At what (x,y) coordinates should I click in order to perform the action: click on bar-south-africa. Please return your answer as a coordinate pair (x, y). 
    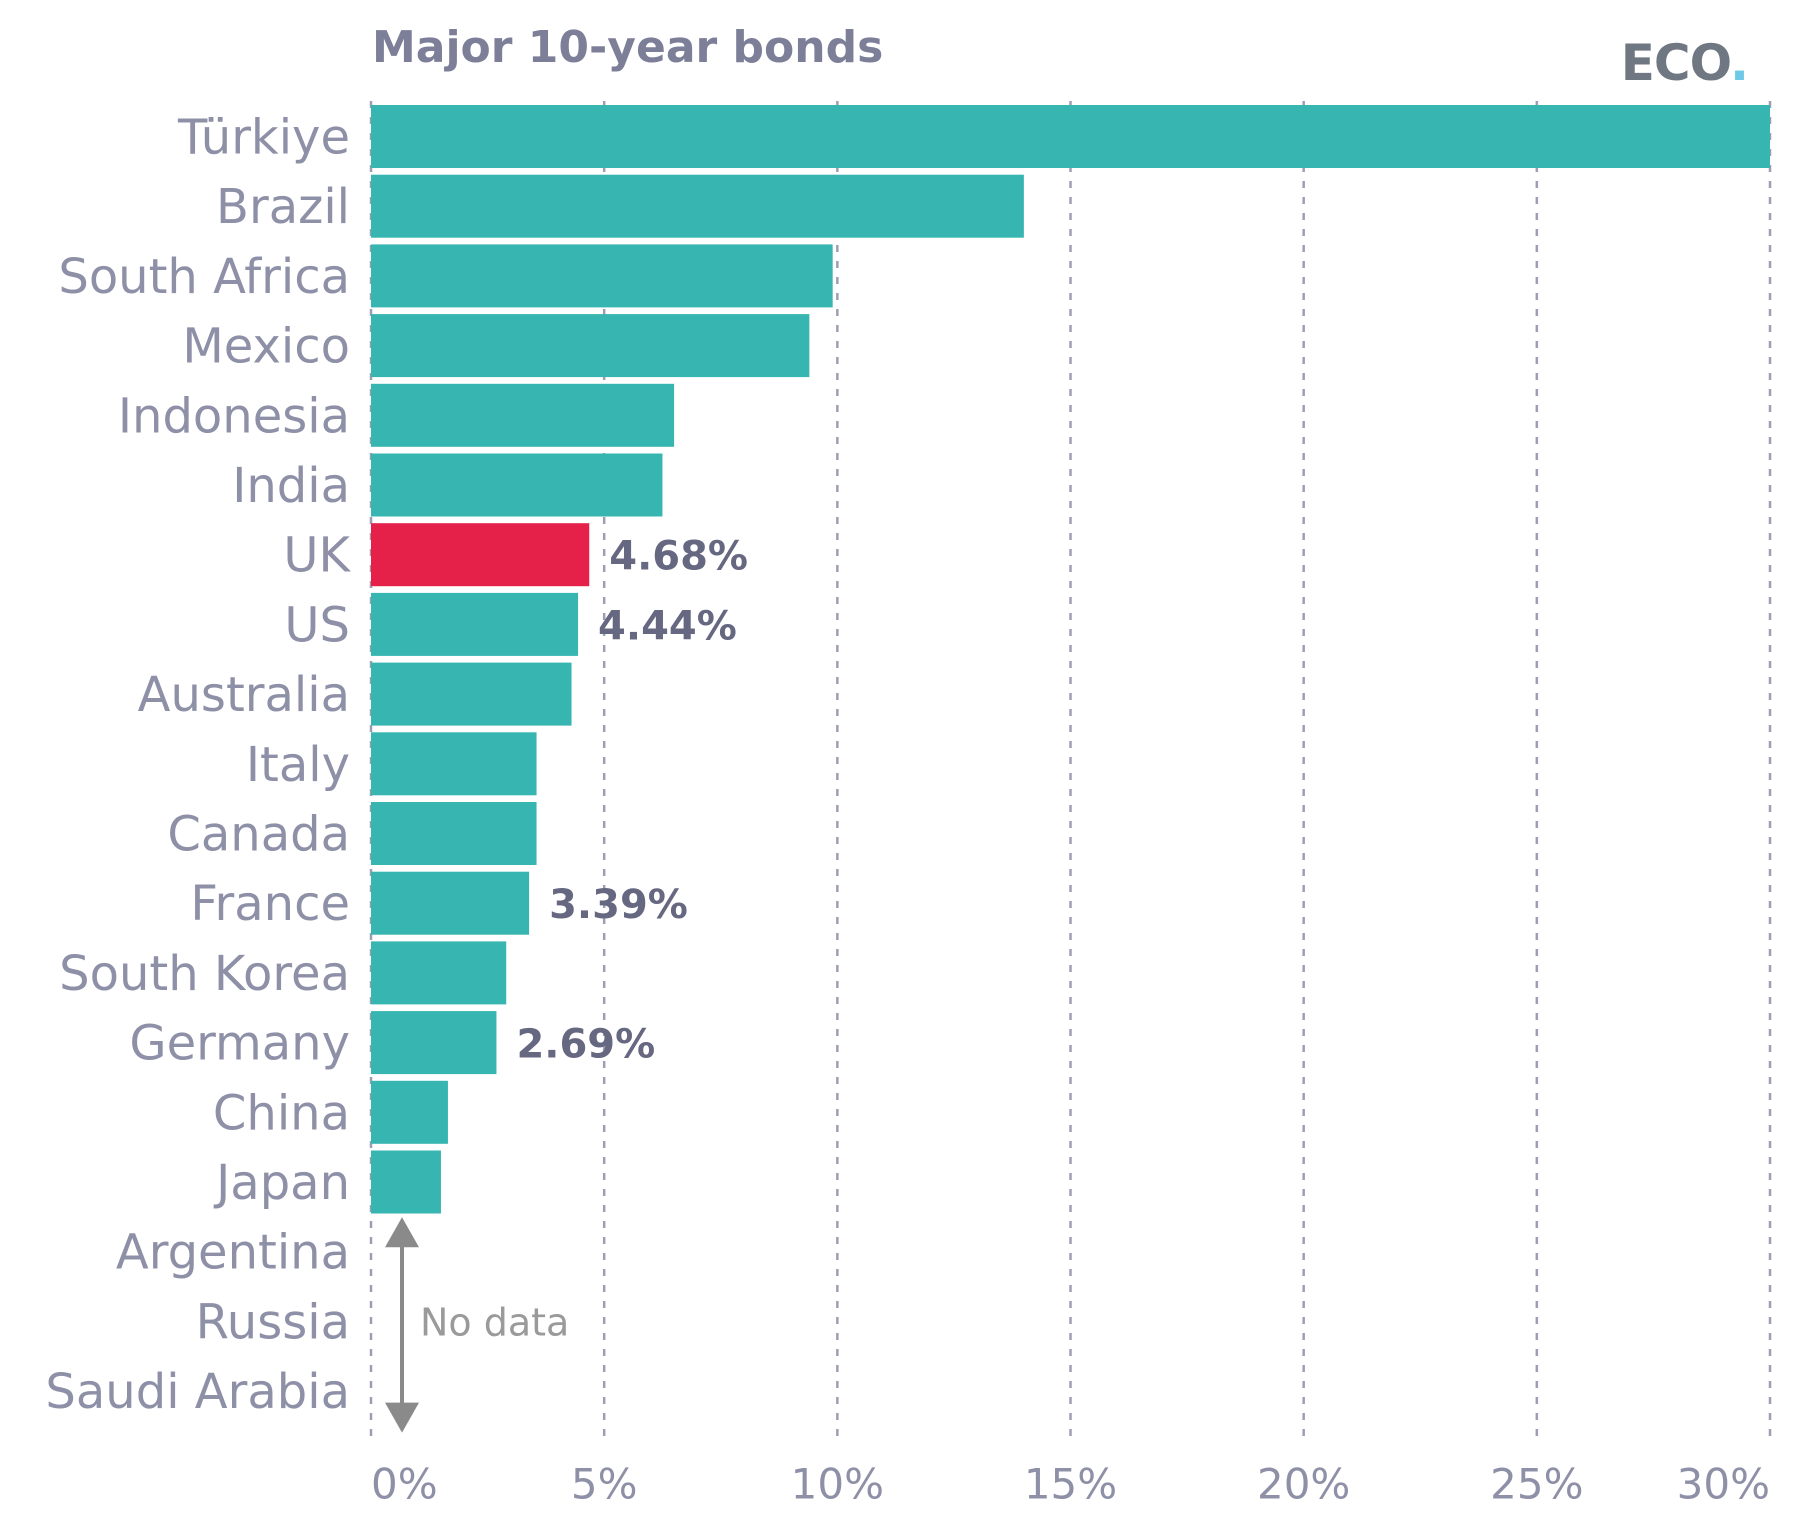
    Looking at the image, I should click on (602, 276).